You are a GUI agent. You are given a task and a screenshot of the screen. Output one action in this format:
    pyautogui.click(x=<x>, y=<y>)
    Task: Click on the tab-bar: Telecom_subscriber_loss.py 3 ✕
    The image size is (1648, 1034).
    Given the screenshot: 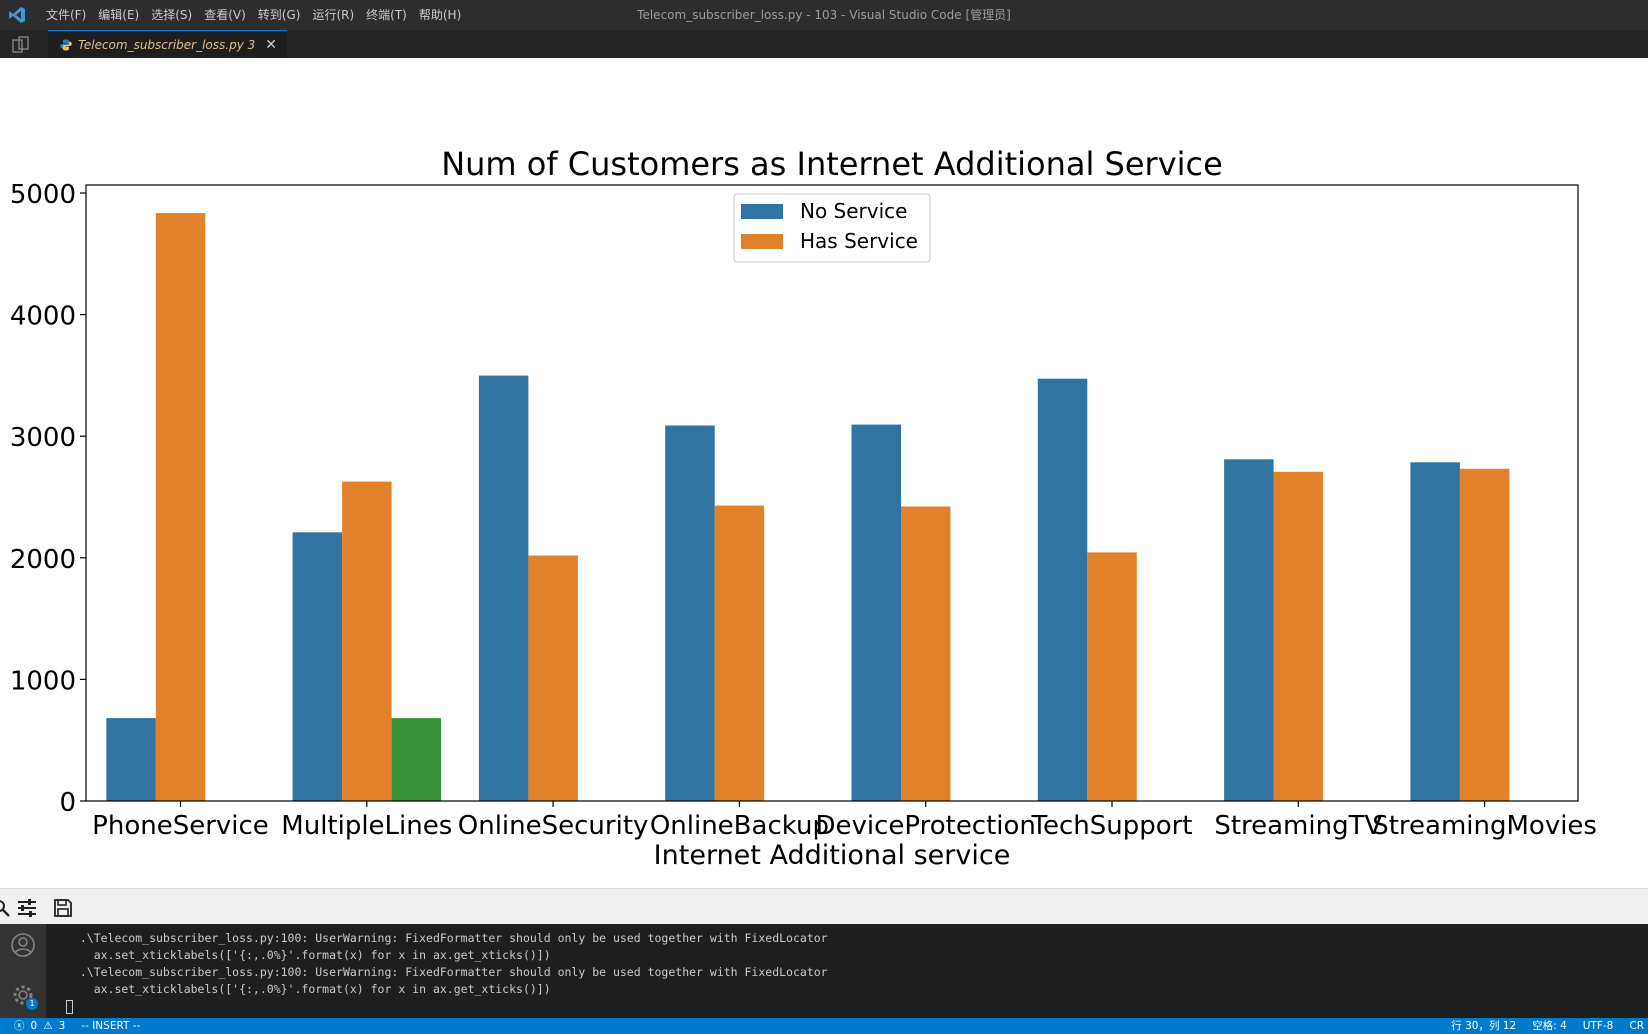 What is the action you would take?
    pyautogui.click(x=824, y=44)
    